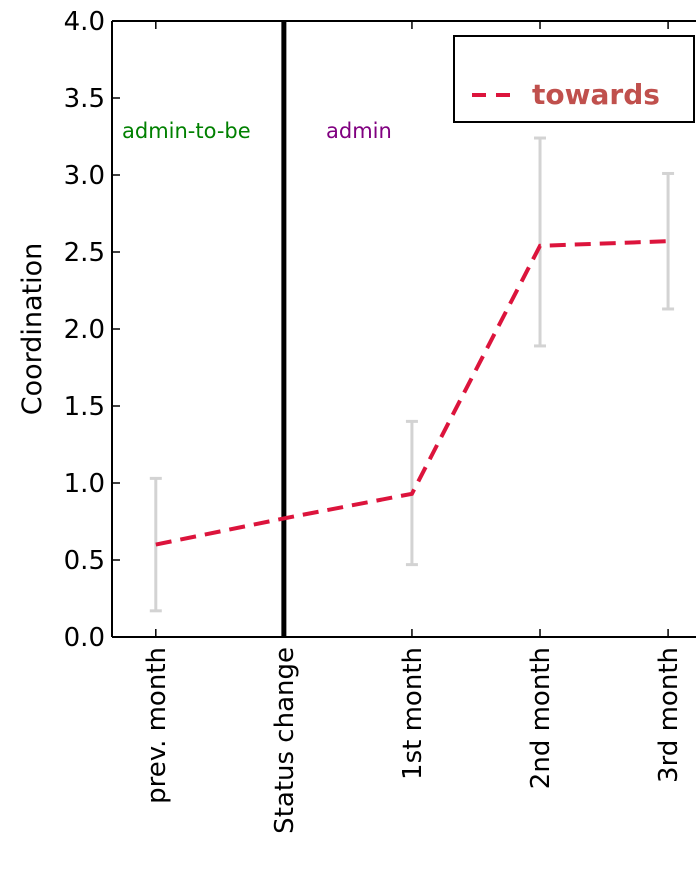  I want to click on x-tick-label-4: 3rd month, so click(669, 715).